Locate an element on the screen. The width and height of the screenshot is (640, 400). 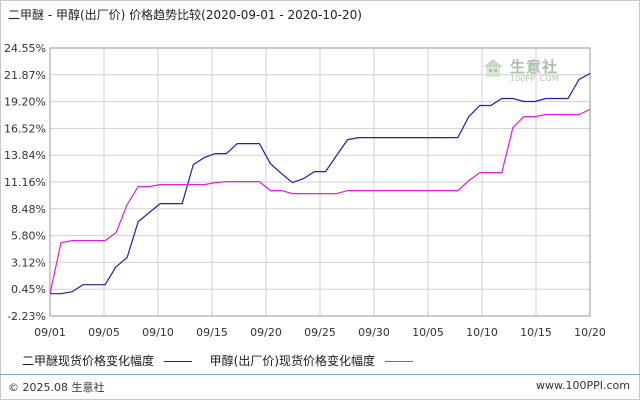
y-tick-label: -2.23% is located at coordinates (26, 316).